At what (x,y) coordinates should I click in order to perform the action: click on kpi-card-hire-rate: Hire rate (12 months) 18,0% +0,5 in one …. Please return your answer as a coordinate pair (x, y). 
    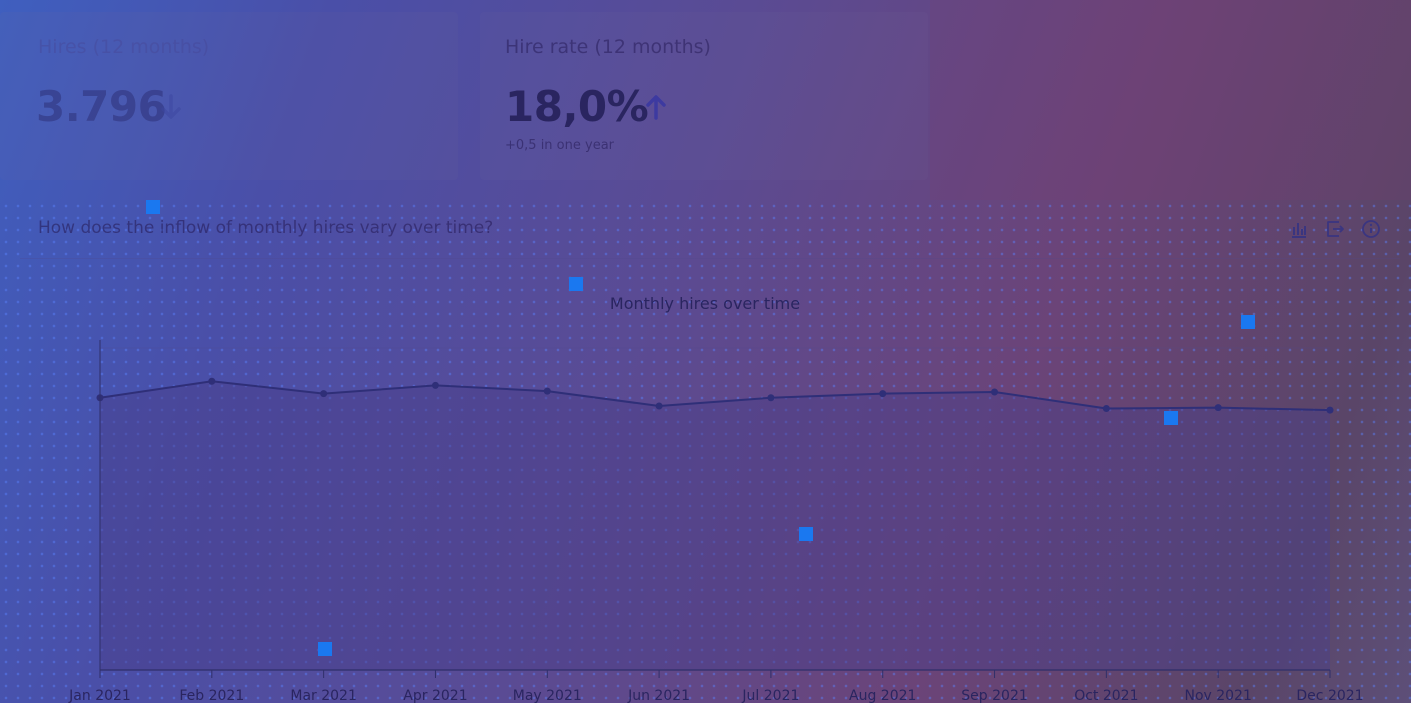
    Looking at the image, I should click on (704, 96).